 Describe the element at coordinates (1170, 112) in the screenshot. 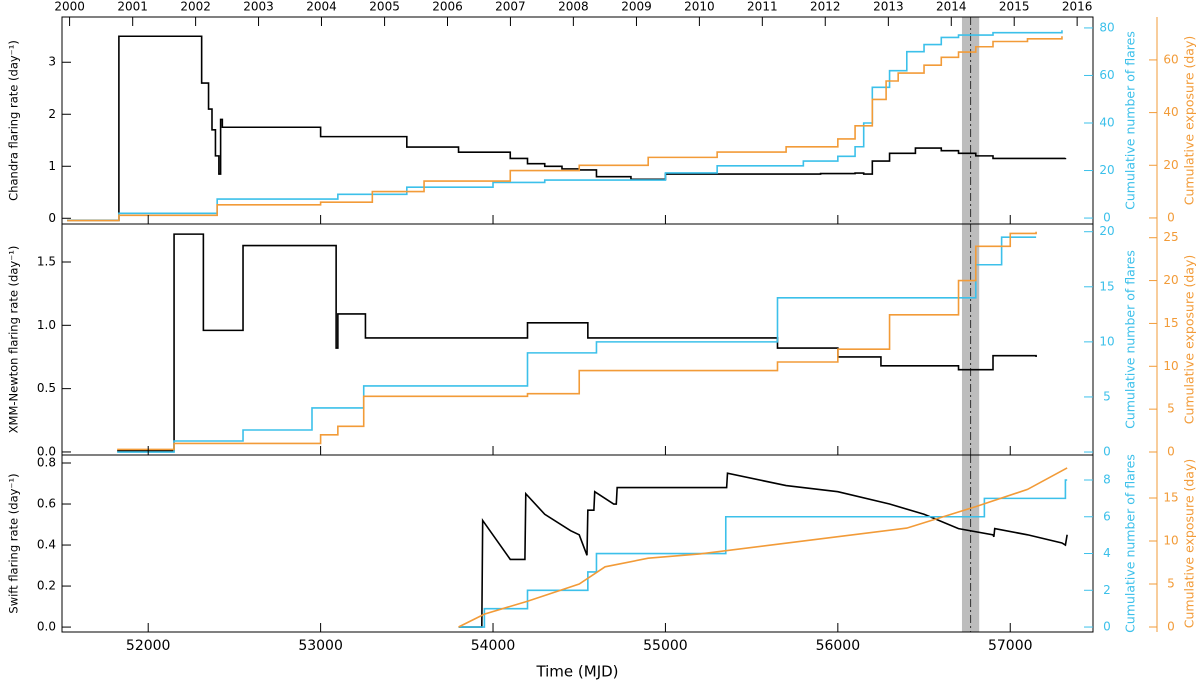

I see `y3-tick-label: 40` at that location.